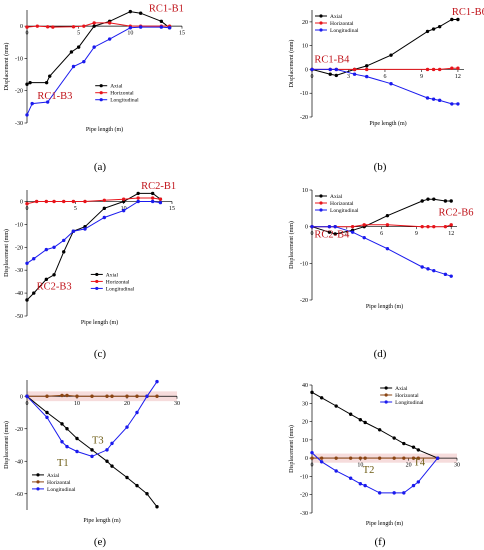 This screenshot has width=484, height=550. What do you see at coordinates (360, 466) in the screenshot?
I see `x-tick-label: 10` at bounding box center [360, 466].